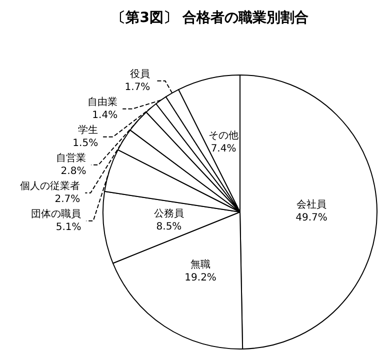  What do you see at coordinates (73, 171) in the screenshot?
I see `data-label: 2.8%` at bounding box center [73, 171].